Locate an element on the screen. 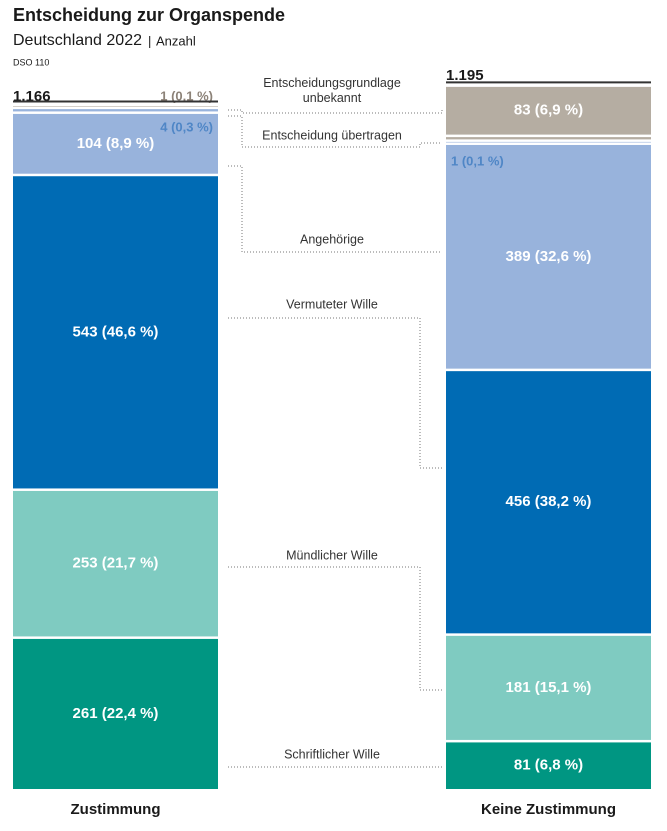  value-label: 456 (38,2 %) is located at coordinates (549, 501).